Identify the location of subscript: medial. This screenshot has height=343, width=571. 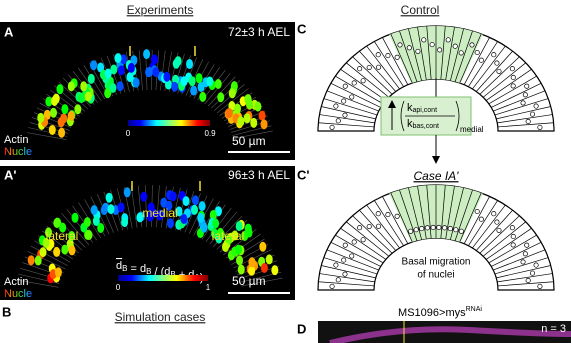
(472, 129).